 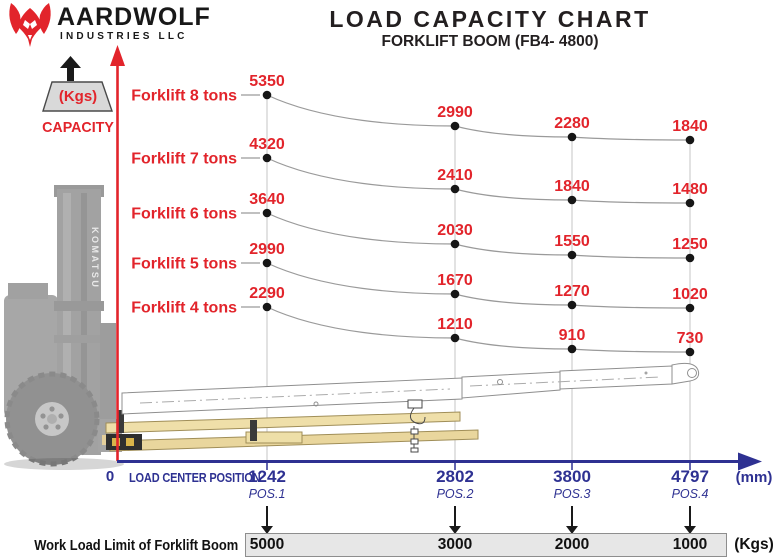 I want to click on value-label: 1210, so click(x=455, y=324).